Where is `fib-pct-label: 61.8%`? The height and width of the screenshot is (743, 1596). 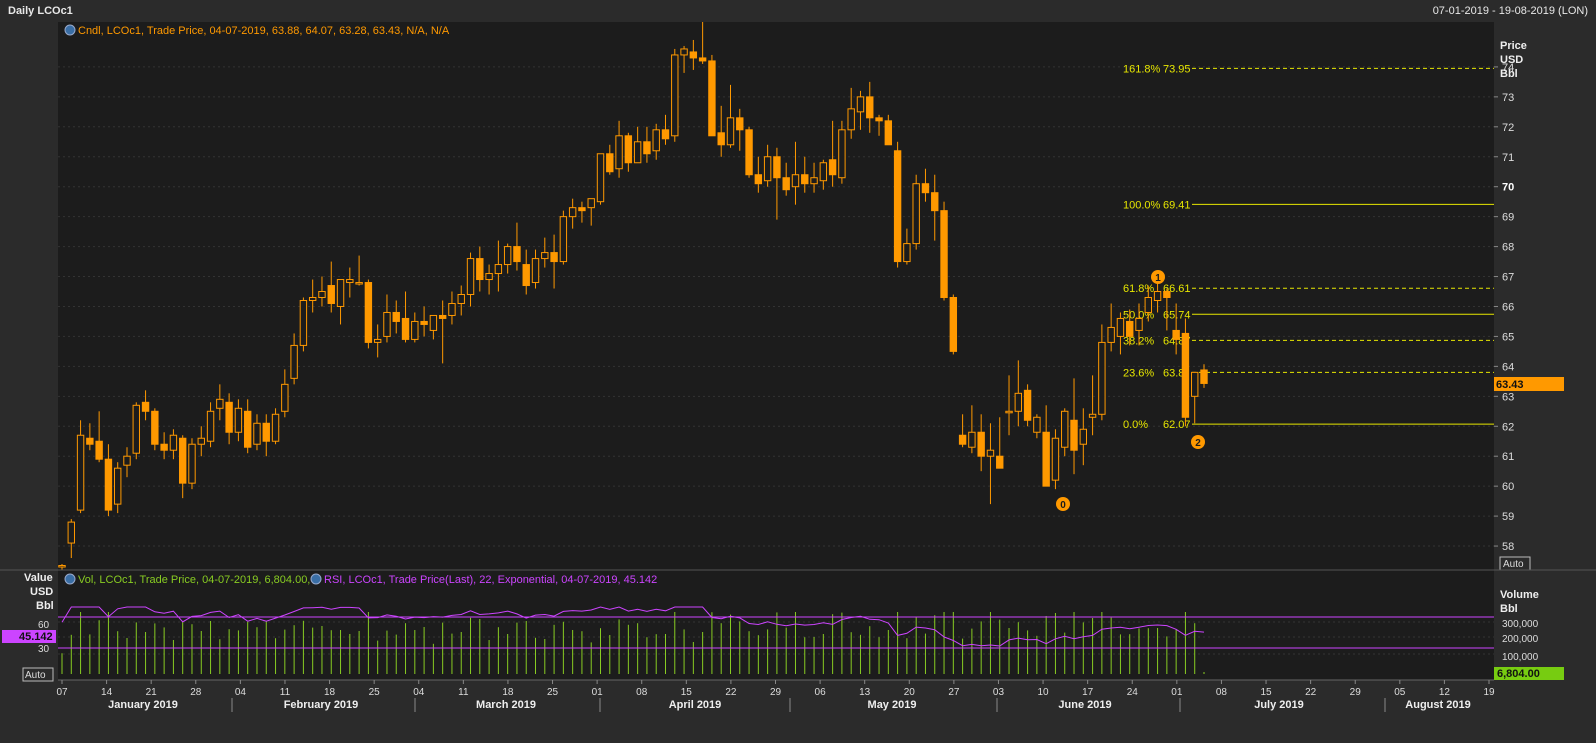
fib-pct-label: 61.8% is located at coordinates (1138, 289).